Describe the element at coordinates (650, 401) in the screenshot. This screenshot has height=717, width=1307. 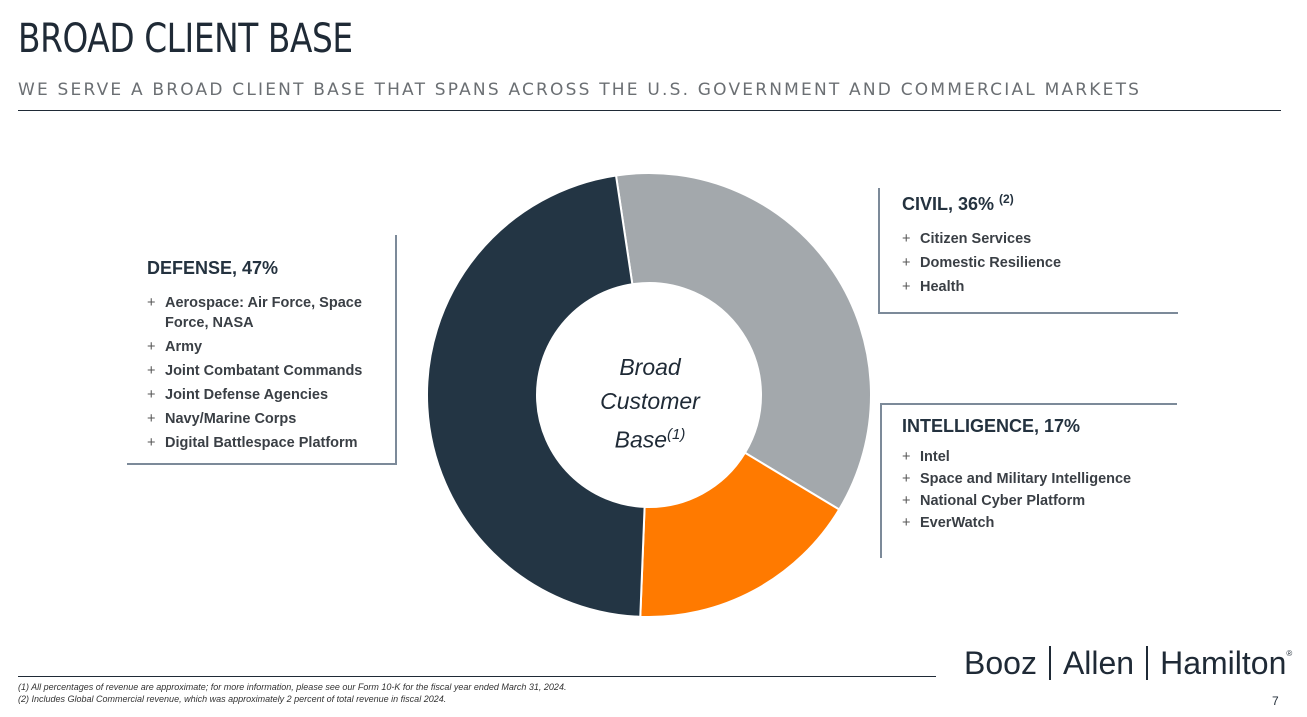
I see `center-label-line2: Customer` at that location.